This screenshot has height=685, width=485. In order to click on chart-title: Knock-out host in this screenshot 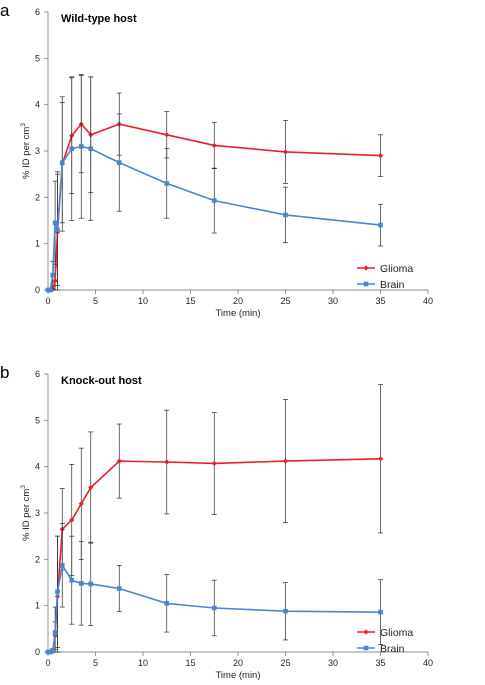, I will do `click(101, 381)`.